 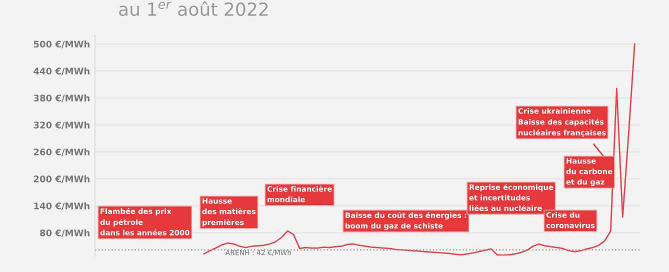 I want to click on y-tick-label: 200 €/MWh, so click(x=62, y=179).